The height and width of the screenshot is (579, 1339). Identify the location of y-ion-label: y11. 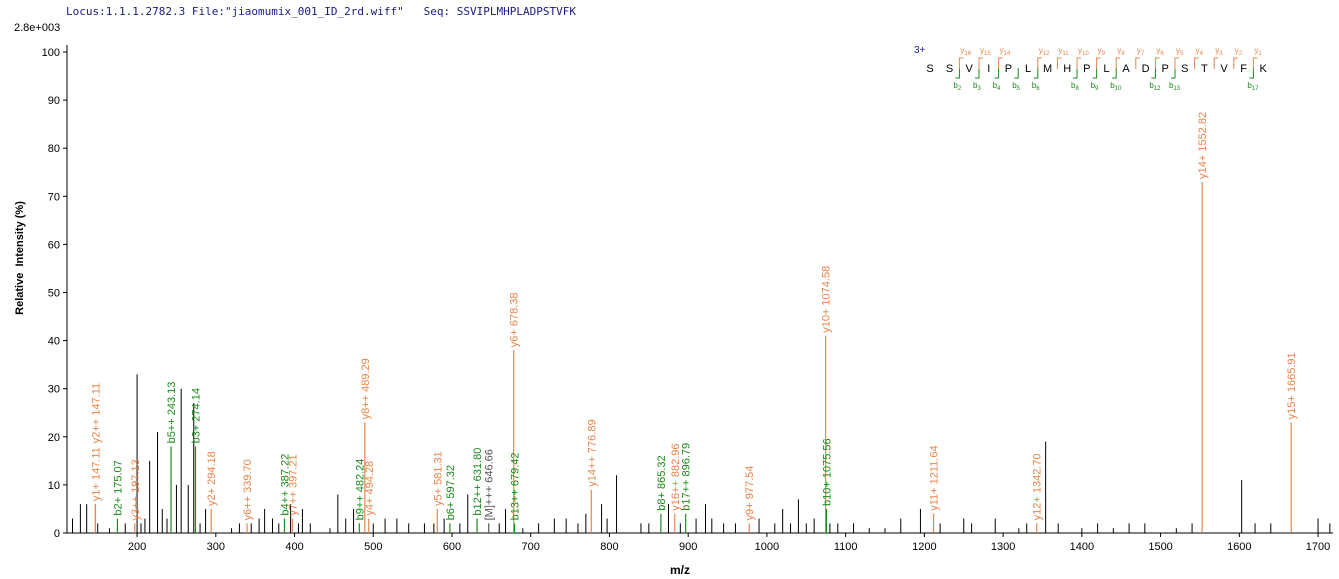
(1063, 51).